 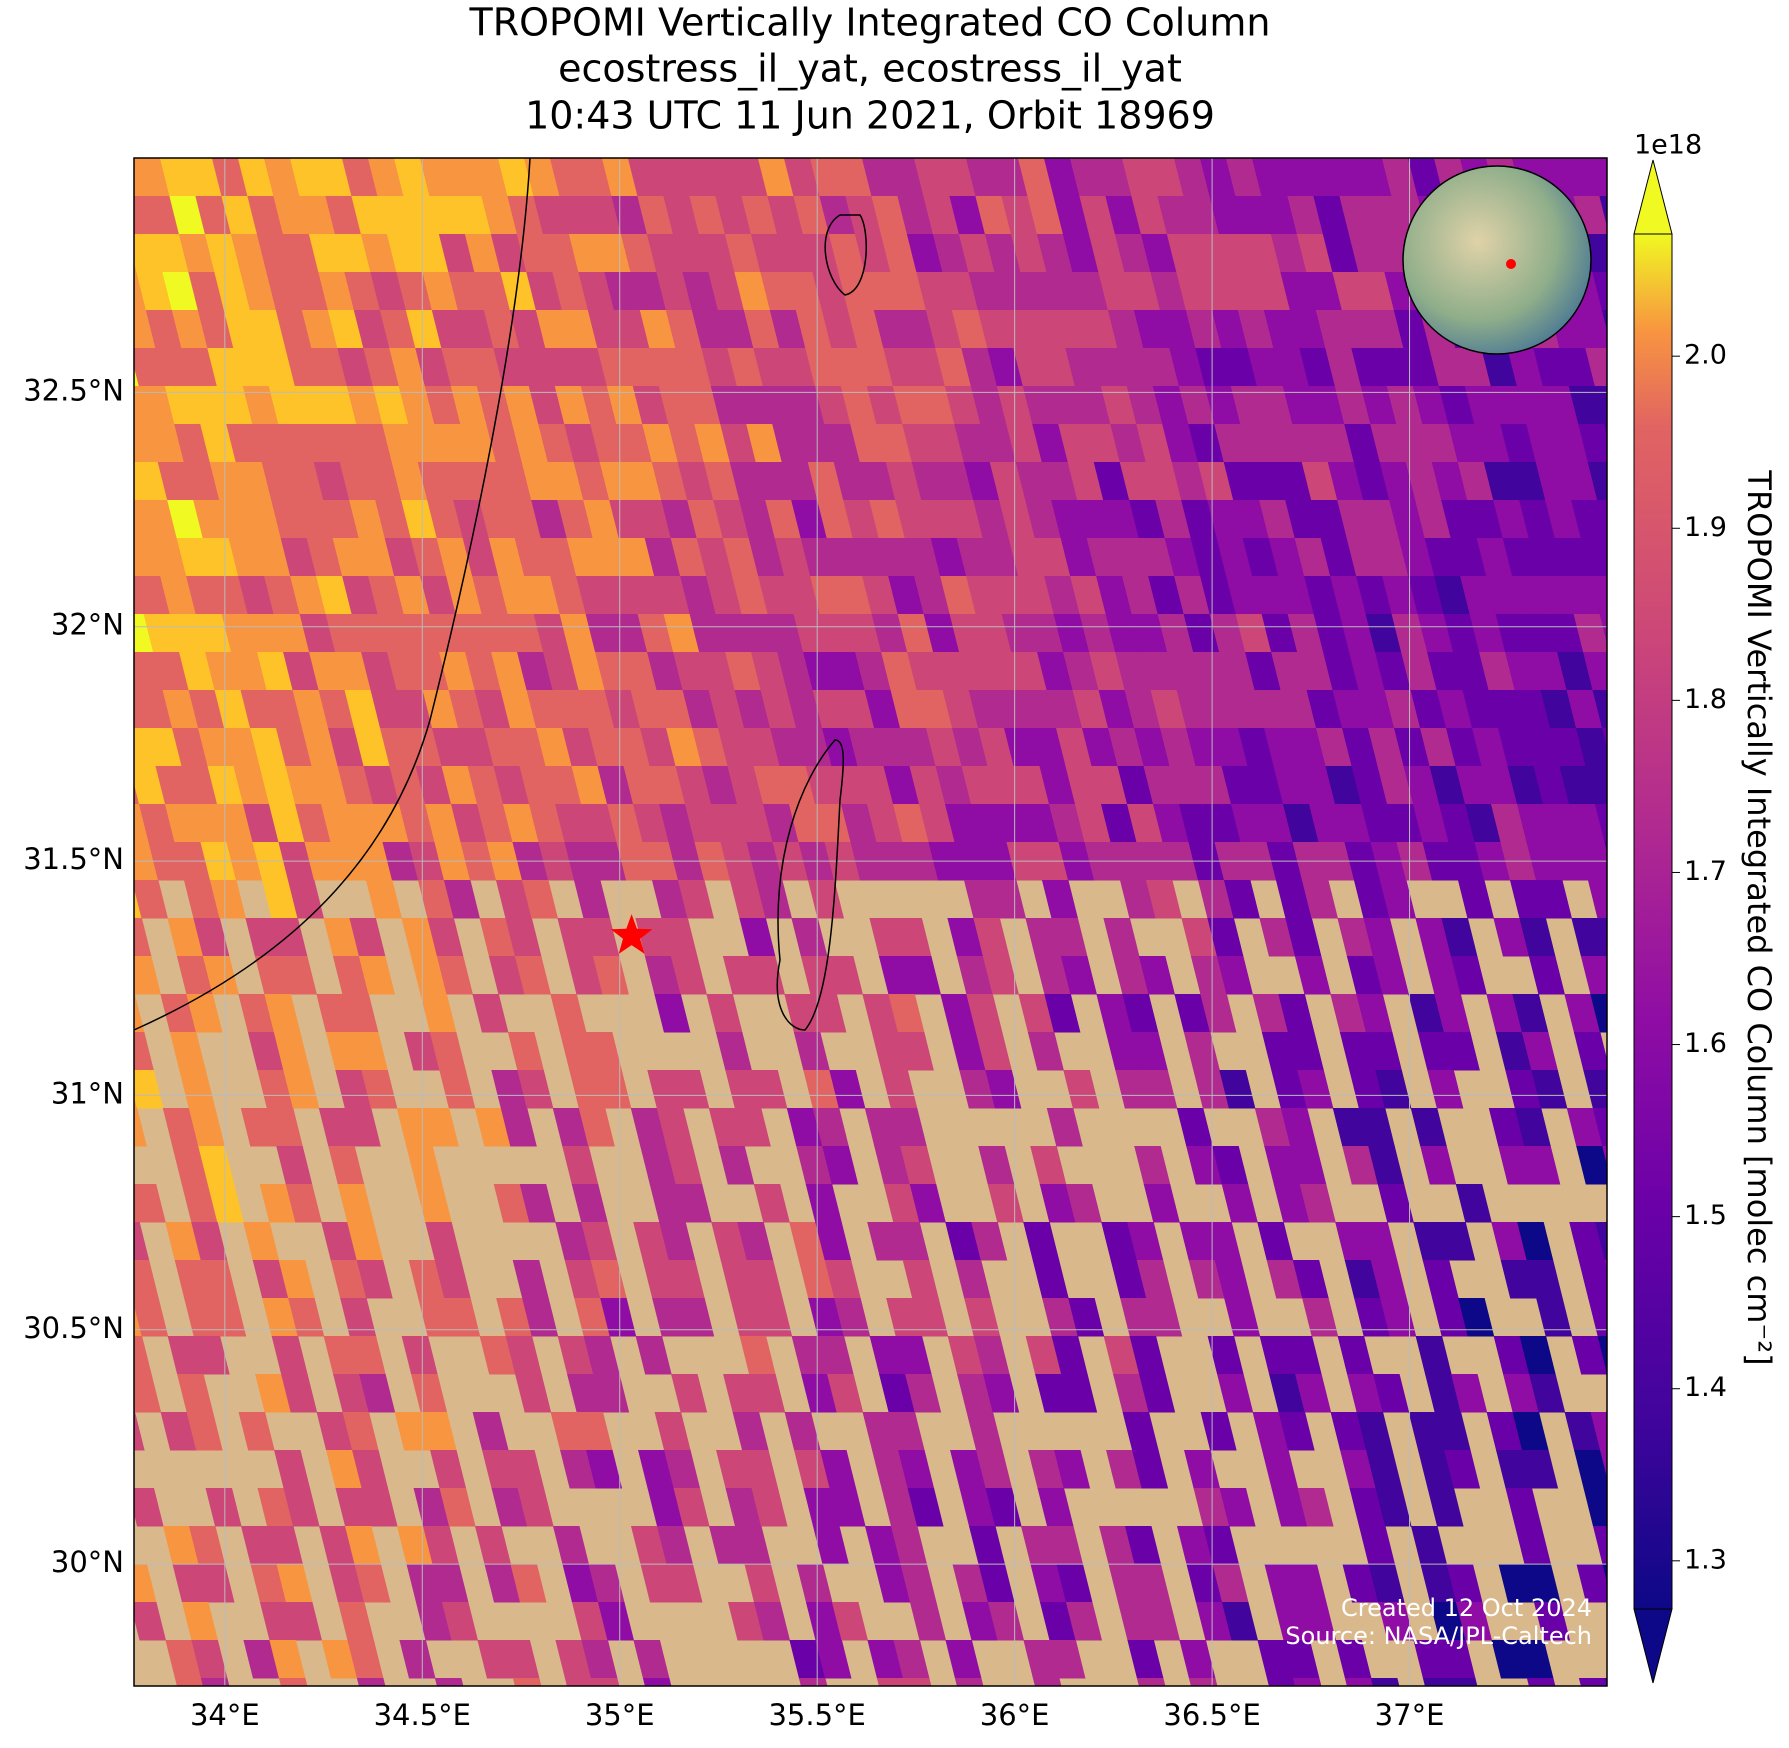 What do you see at coordinates (1211, 1715) in the screenshot?
I see `x-tick-label: 36.5°E` at bounding box center [1211, 1715].